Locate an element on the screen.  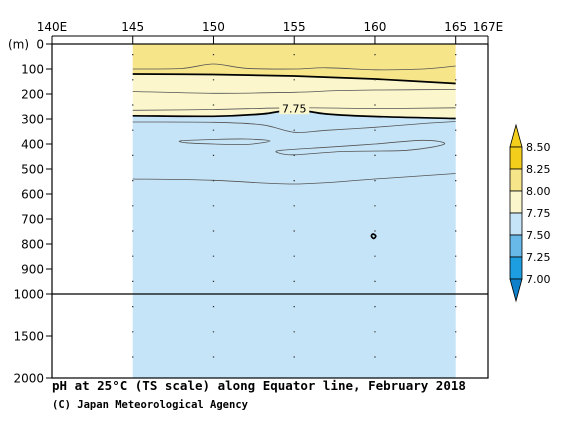
y-tick-label: 500 is located at coordinates (32, 170).